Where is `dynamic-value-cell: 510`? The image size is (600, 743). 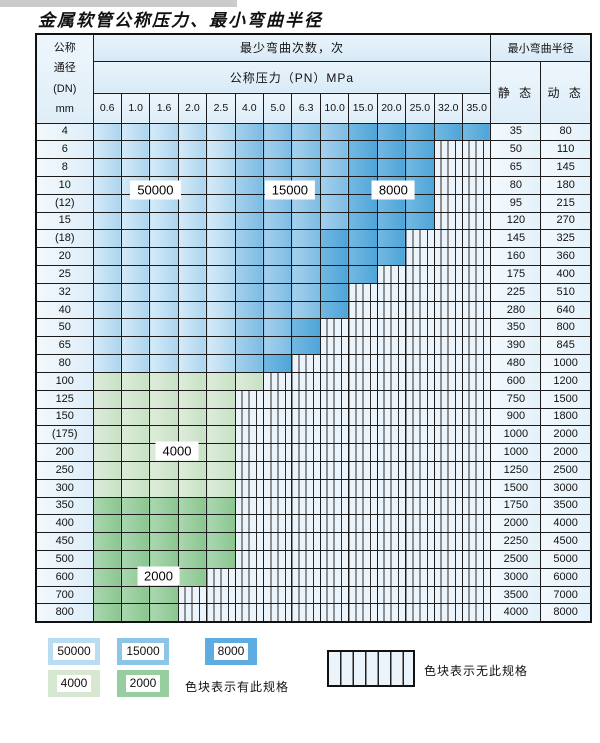 dynamic-value-cell: 510 is located at coordinates (566, 292).